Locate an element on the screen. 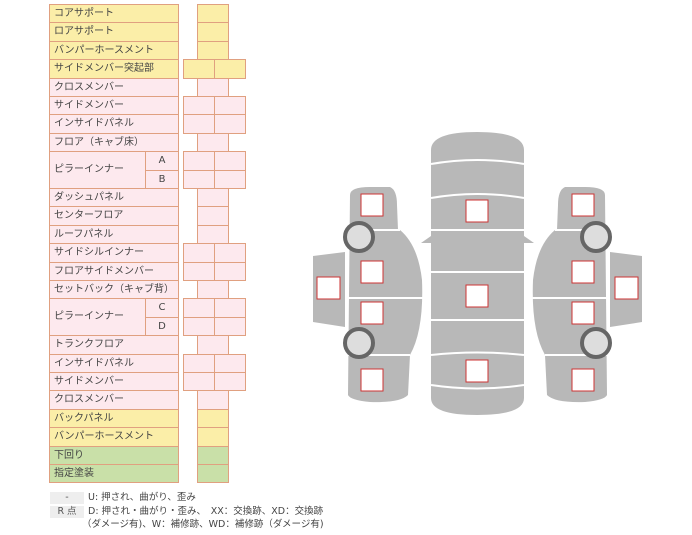 The width and height of the screenshot is (692, 535). legend-text-d: D: 押され・曲がり・歪み、 XX：交換跡、XD：交換跡 is located at coordinates (206, 511).